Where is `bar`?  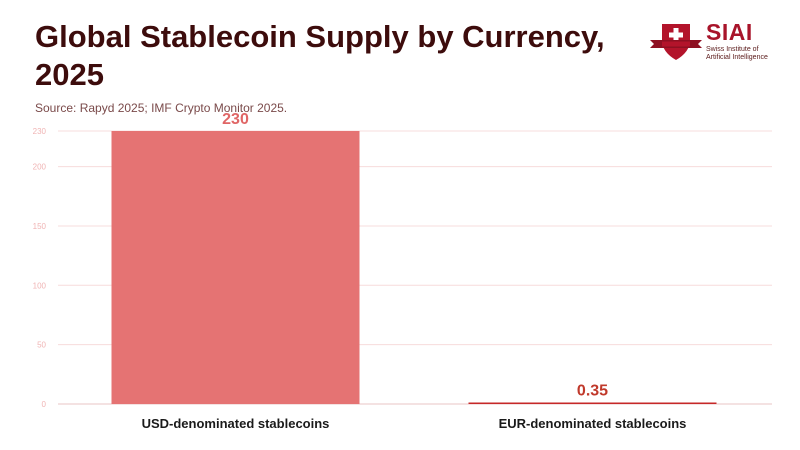 bar is located at coordinates (592, 403).